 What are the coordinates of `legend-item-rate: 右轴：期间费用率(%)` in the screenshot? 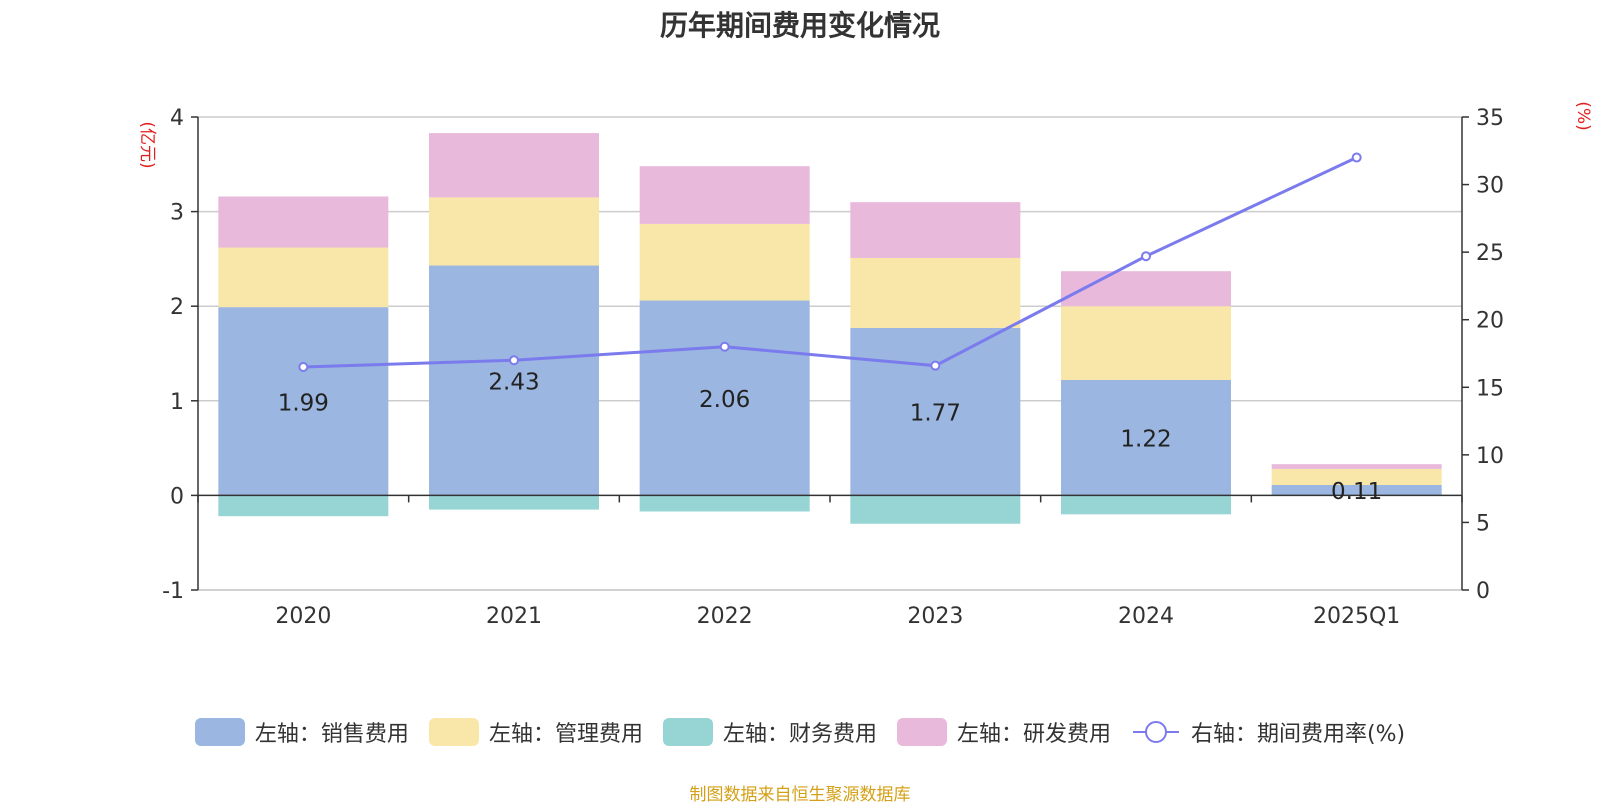 It's located at (1268, 732).